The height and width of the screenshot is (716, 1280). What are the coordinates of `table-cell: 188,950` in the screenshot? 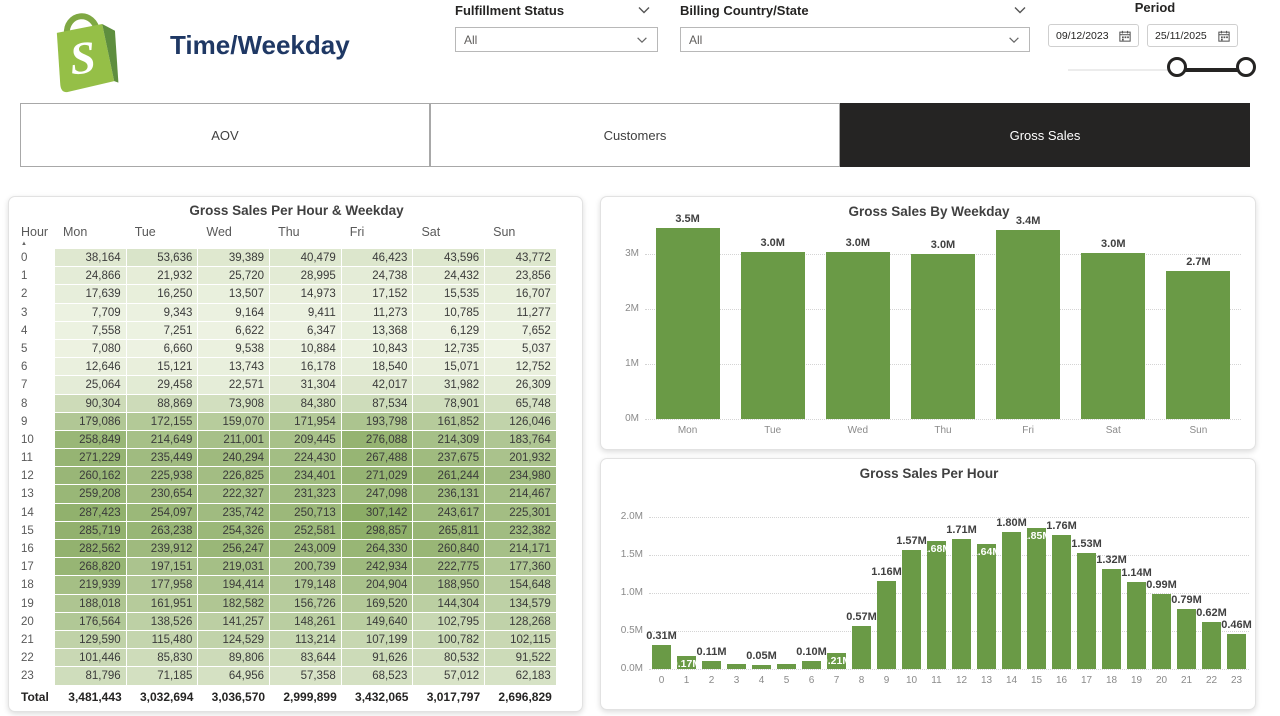 It's located at (449, 585).